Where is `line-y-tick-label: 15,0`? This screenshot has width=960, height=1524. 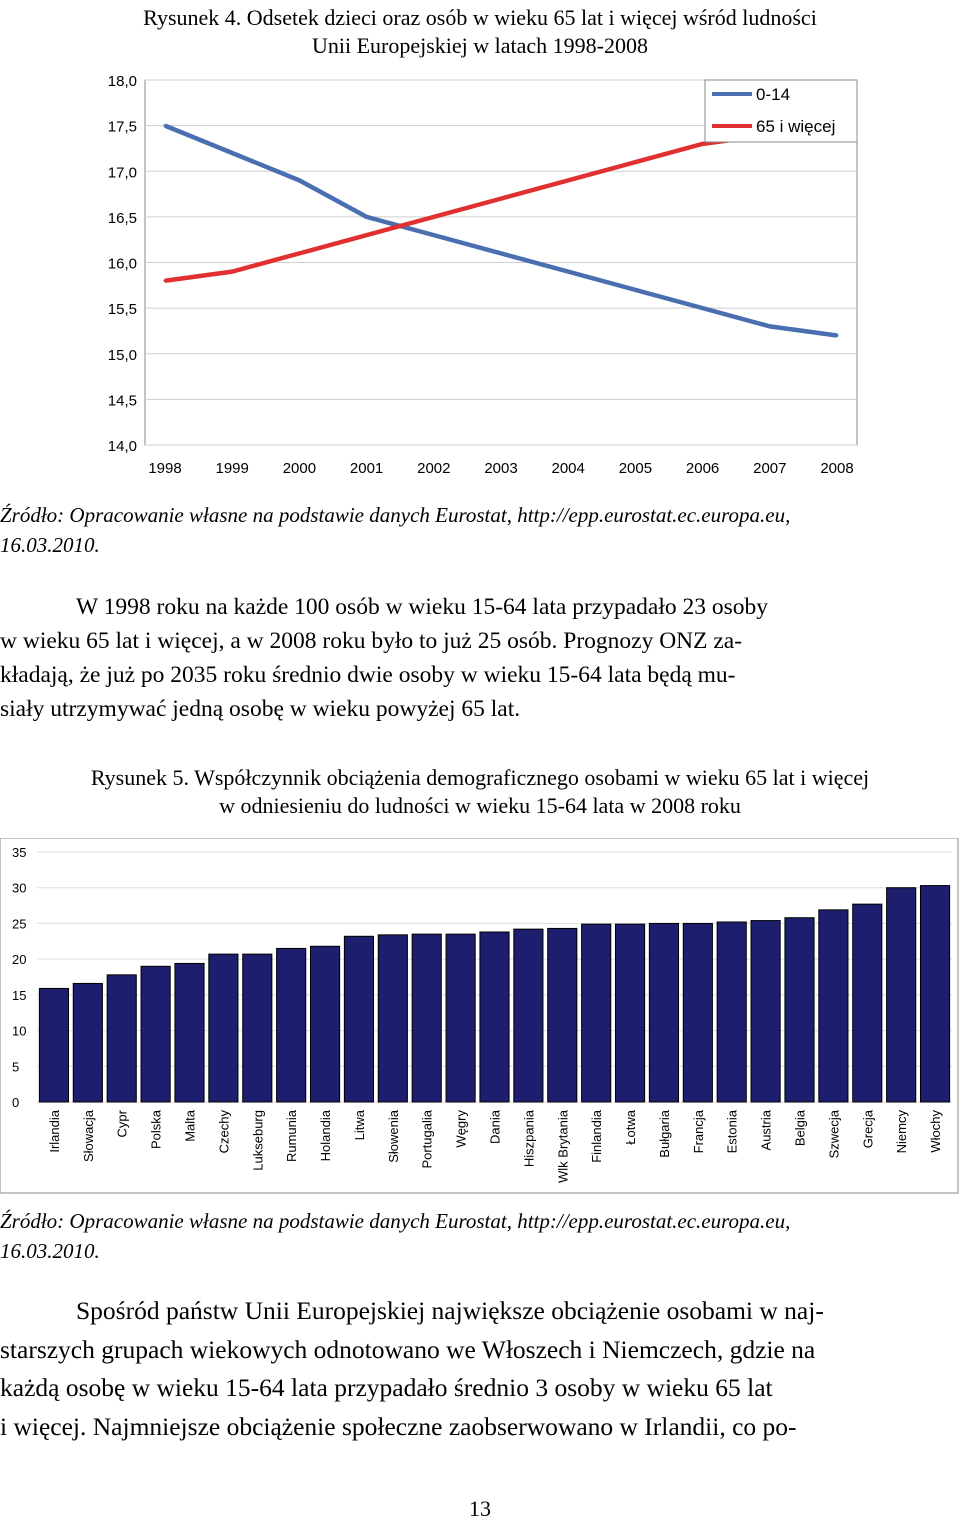 line-y-tick-label: 15,0 is located at coordinates (122, 355).